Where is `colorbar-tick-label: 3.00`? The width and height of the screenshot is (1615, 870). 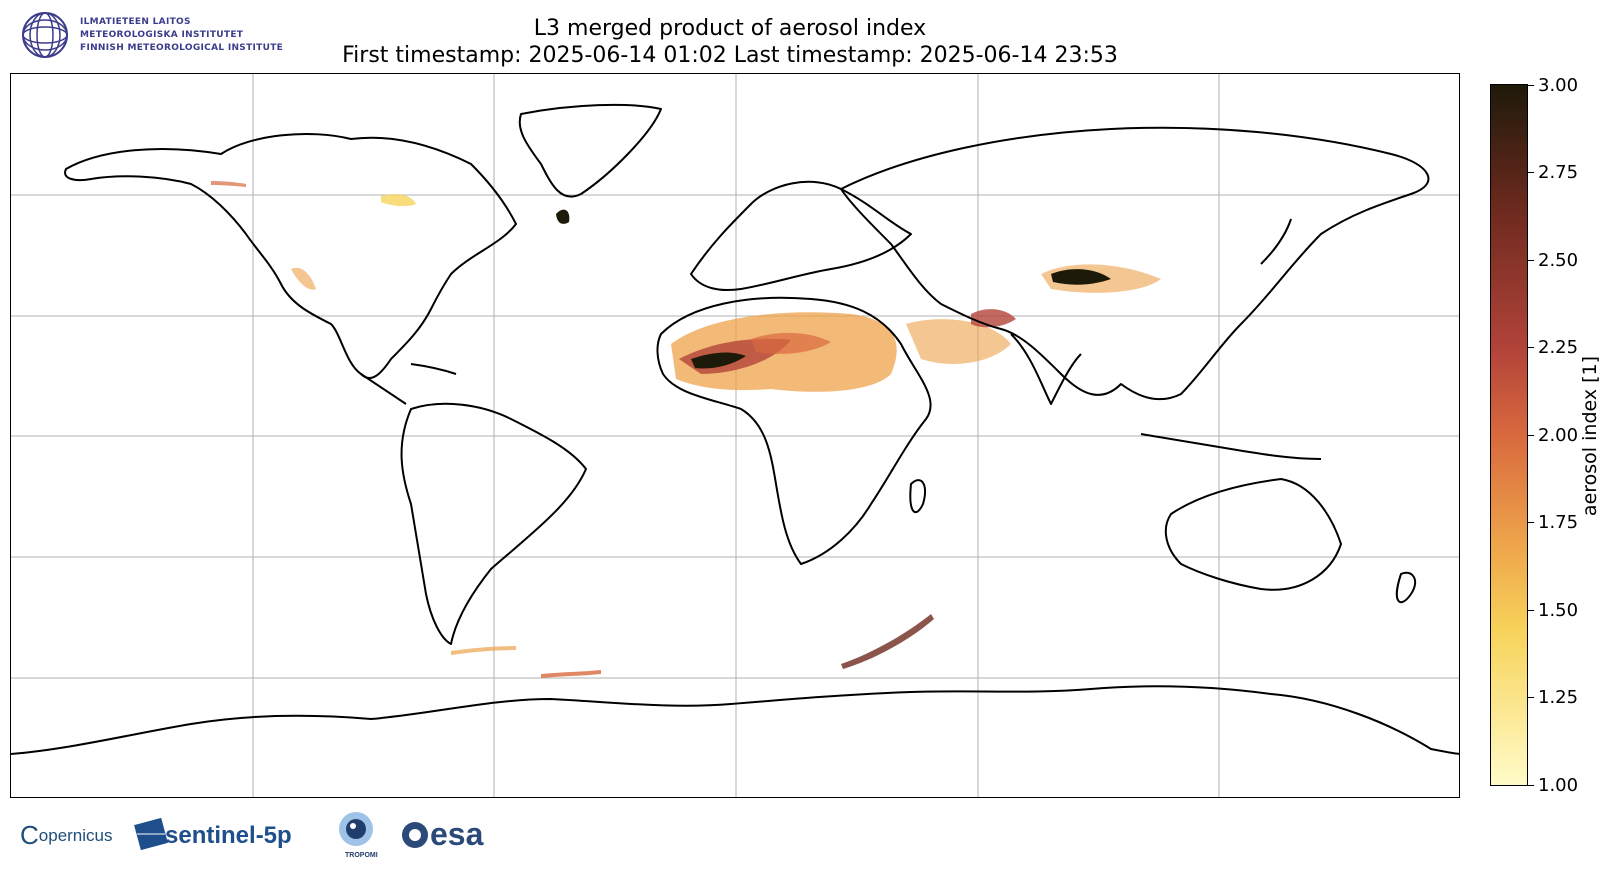
colorbar-tick-label: 3.00 is located at coordinates (1558, 85).